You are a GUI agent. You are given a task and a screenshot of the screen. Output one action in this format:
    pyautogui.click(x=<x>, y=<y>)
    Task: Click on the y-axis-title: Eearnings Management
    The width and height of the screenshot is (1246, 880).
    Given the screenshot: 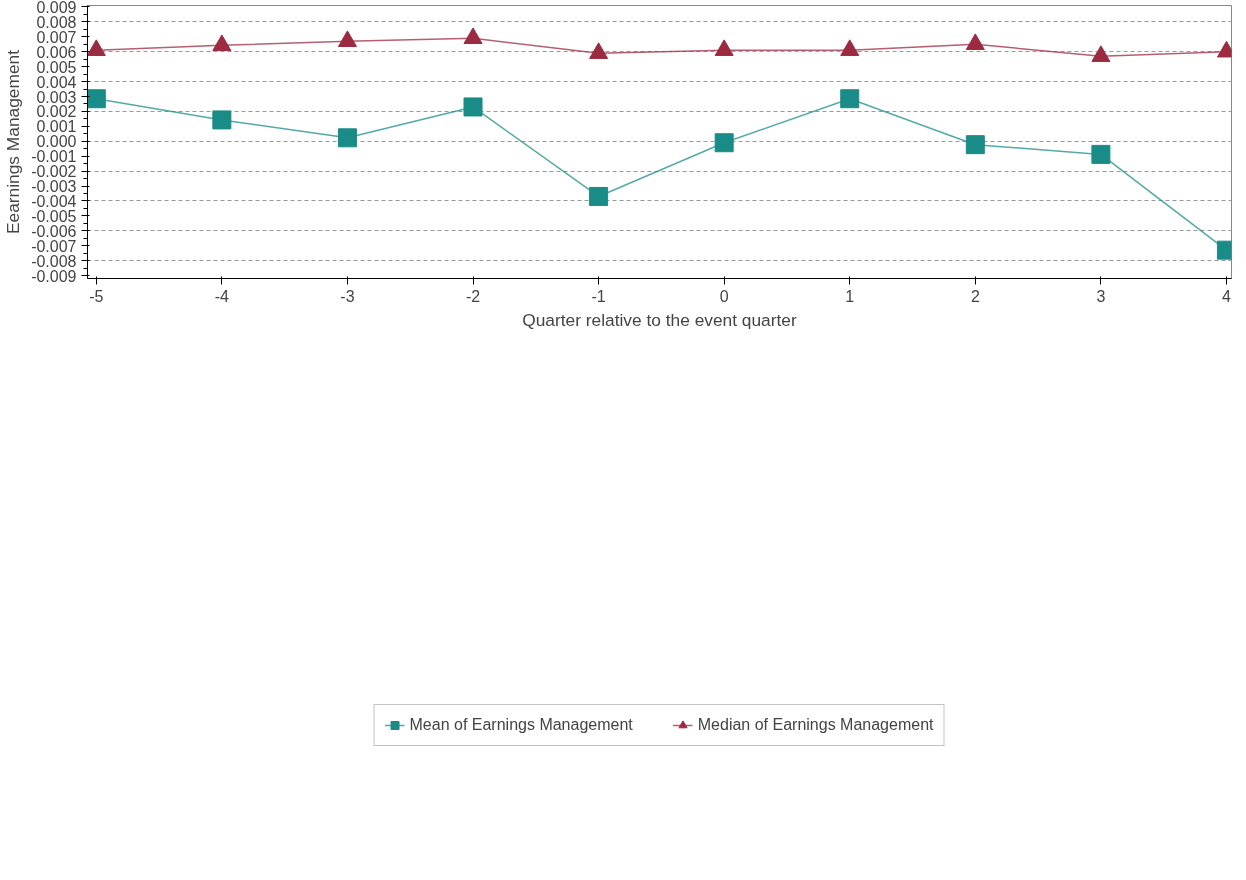 What is the action you would take?
    pyautogui.click(x=13, y=141)
    